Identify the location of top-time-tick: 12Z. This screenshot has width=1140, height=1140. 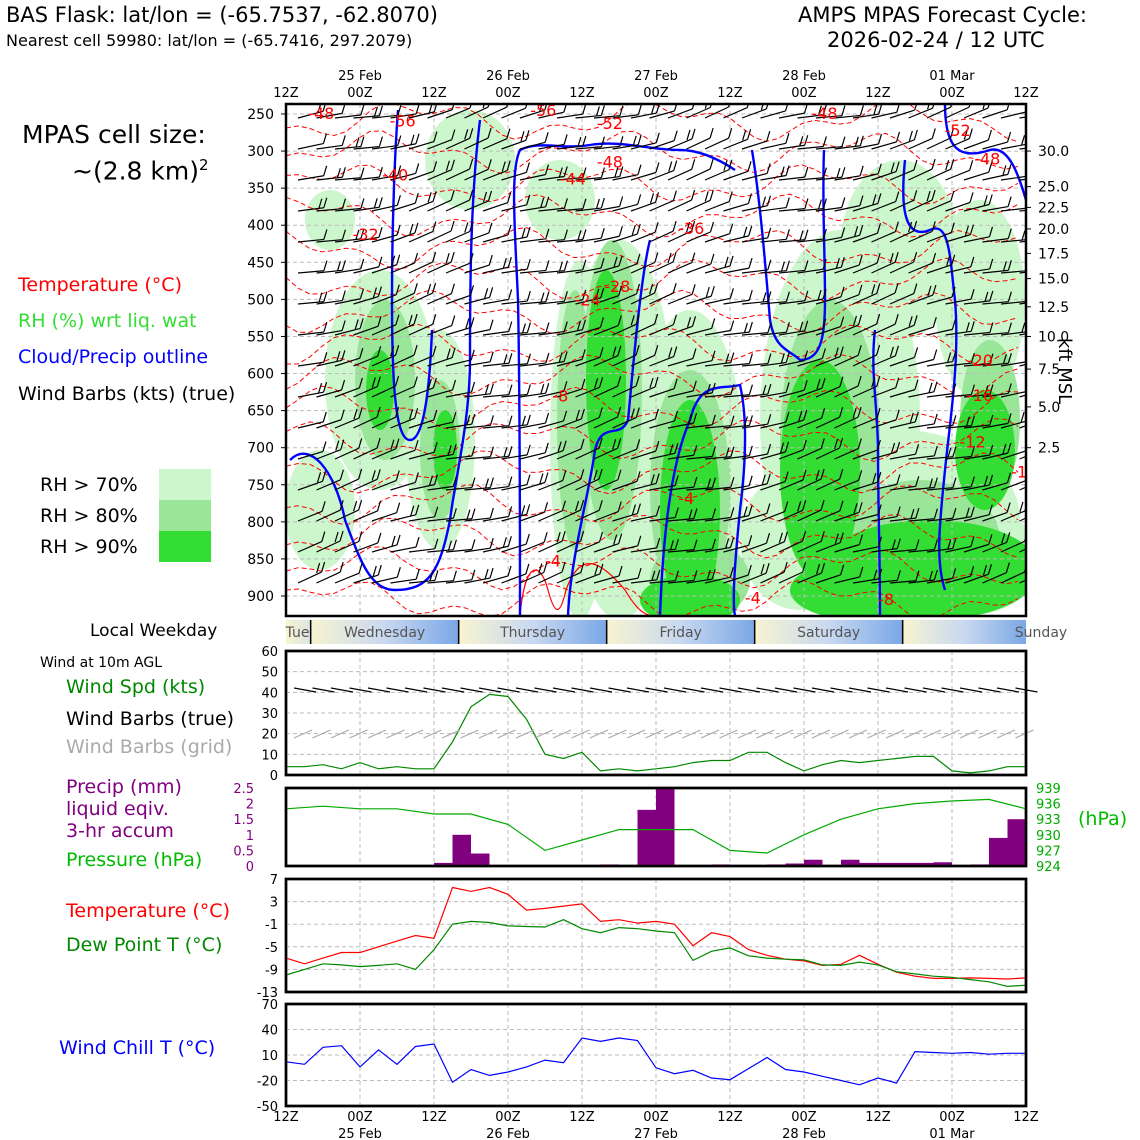
(286, 93).